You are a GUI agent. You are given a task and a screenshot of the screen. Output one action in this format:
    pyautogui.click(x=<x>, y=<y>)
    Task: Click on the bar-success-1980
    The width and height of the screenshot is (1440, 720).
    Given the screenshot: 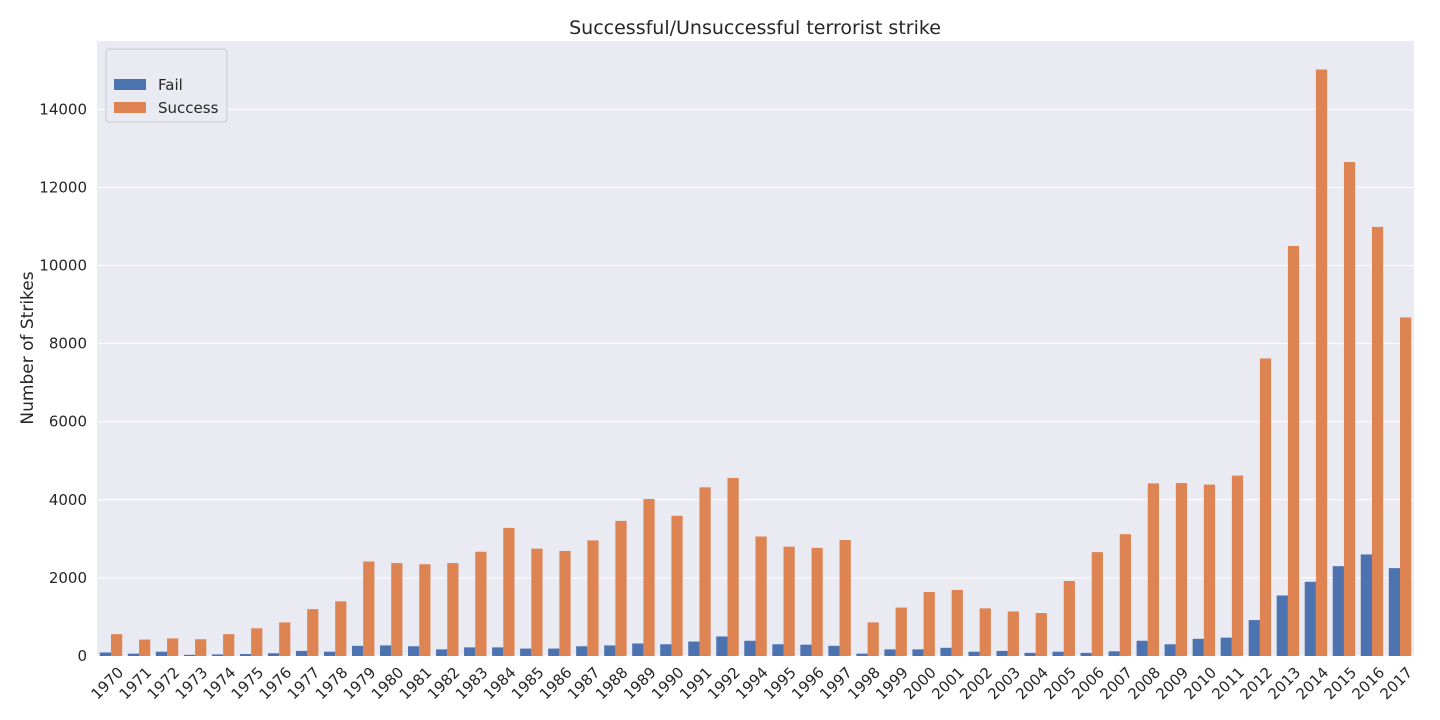 What is the action you would take?
    pyautogui.click(x=397, y=609)
    